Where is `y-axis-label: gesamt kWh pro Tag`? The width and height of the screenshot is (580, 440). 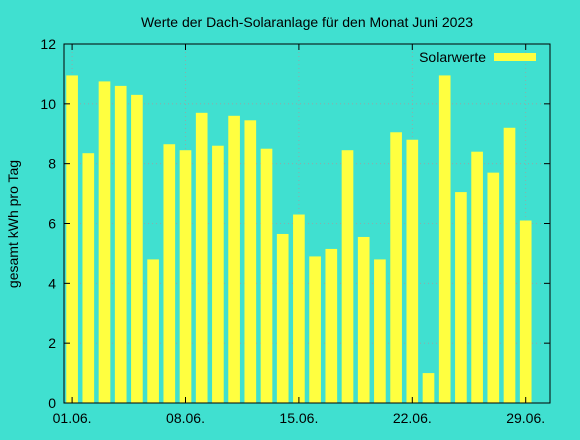 y-axis-label: gesamt kWh pro Tag is located at coordinates (13, 224).